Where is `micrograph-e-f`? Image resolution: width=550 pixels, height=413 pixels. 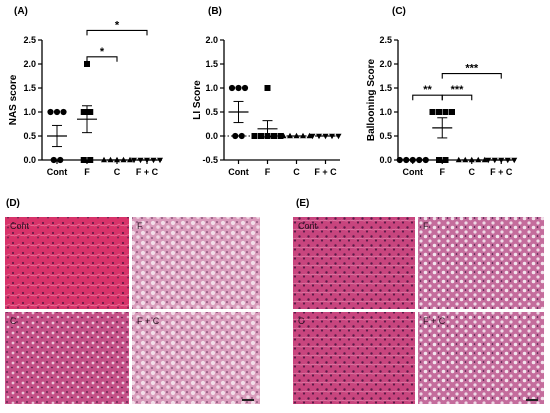 micrograph-e-f is located at coordinates (481, 263).